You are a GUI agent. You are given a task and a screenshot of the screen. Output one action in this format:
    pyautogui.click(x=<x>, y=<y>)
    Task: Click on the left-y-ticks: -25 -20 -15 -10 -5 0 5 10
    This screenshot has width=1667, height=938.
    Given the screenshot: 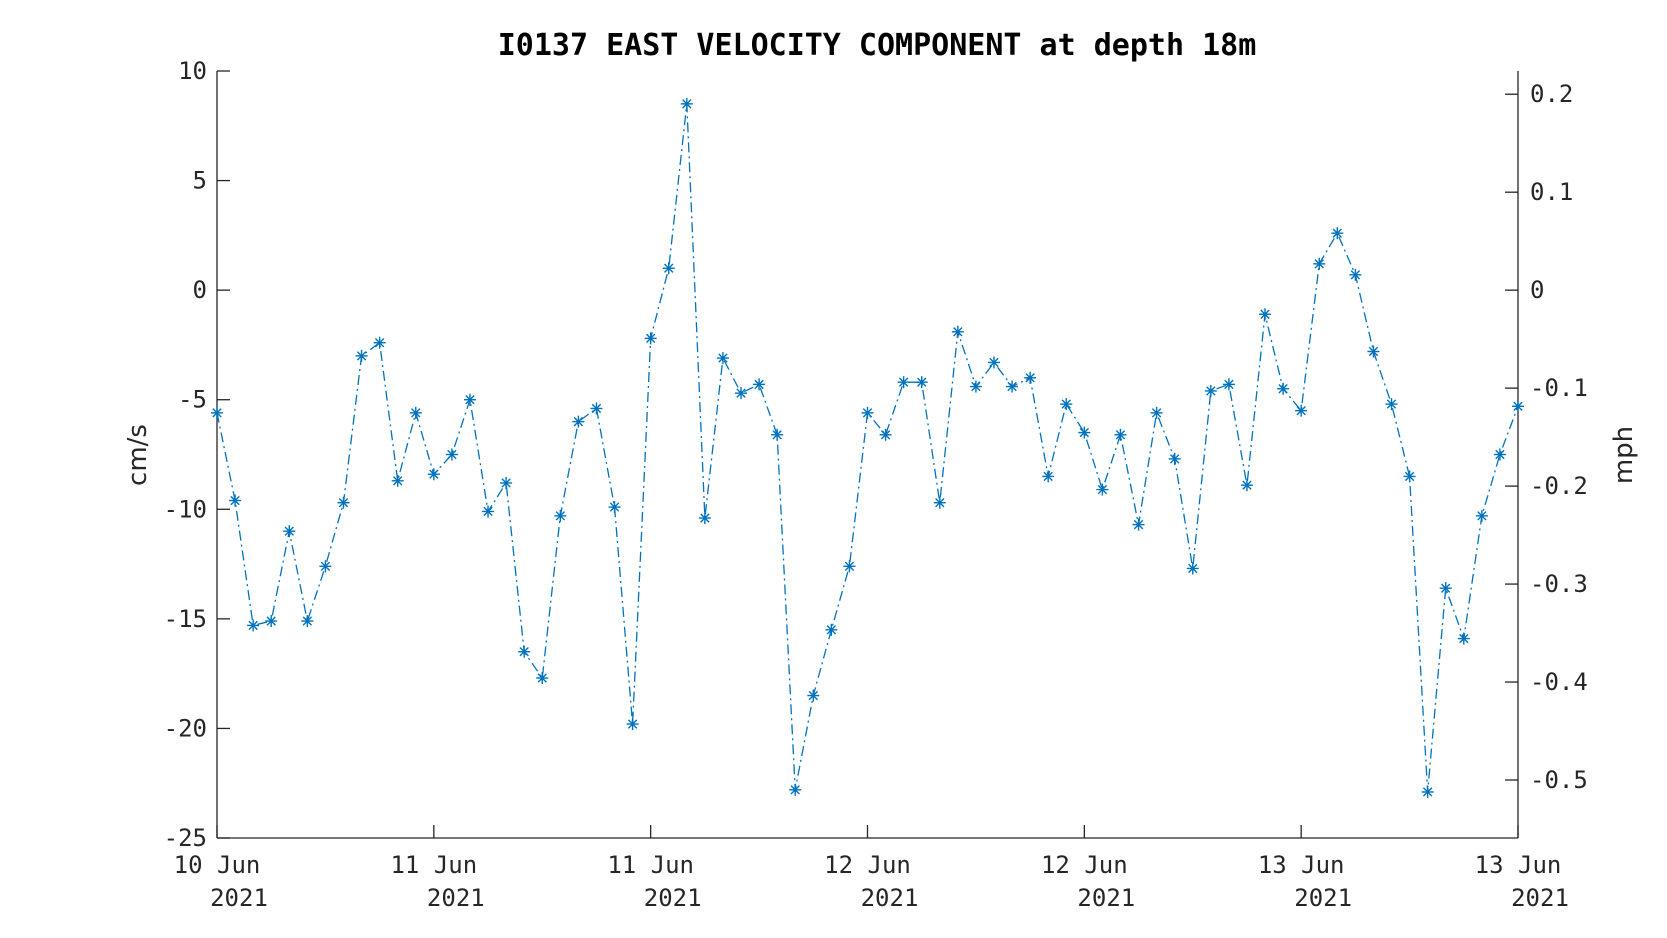 What is the action you would take?
    pyautogui.click(x=197, y=454)
    